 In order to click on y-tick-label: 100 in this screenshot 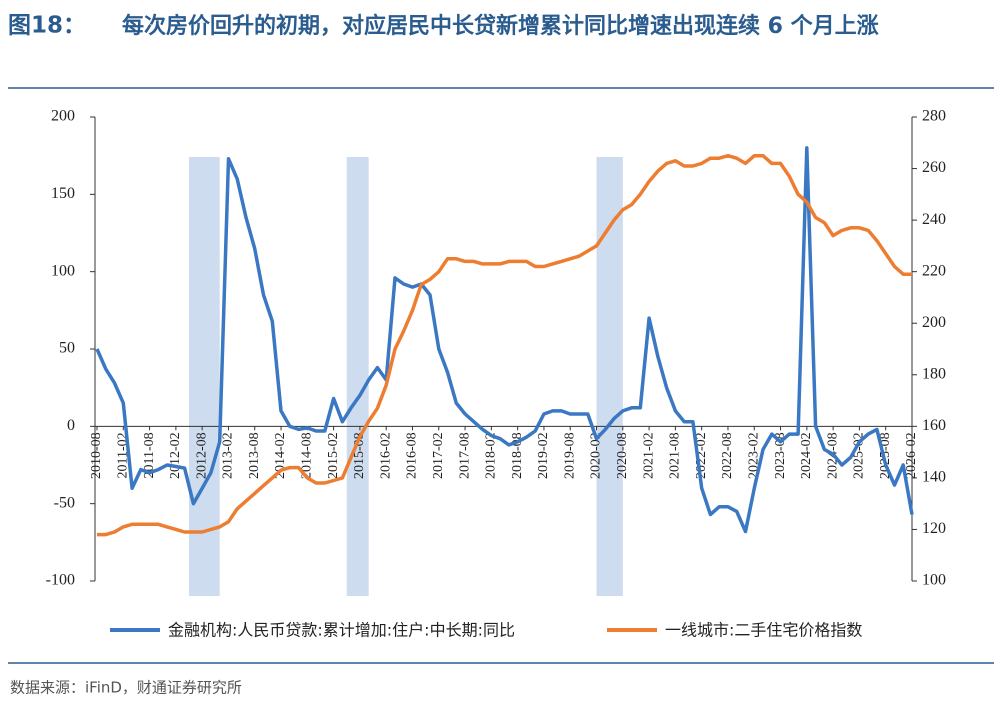, I will do `click(63, 270)`.